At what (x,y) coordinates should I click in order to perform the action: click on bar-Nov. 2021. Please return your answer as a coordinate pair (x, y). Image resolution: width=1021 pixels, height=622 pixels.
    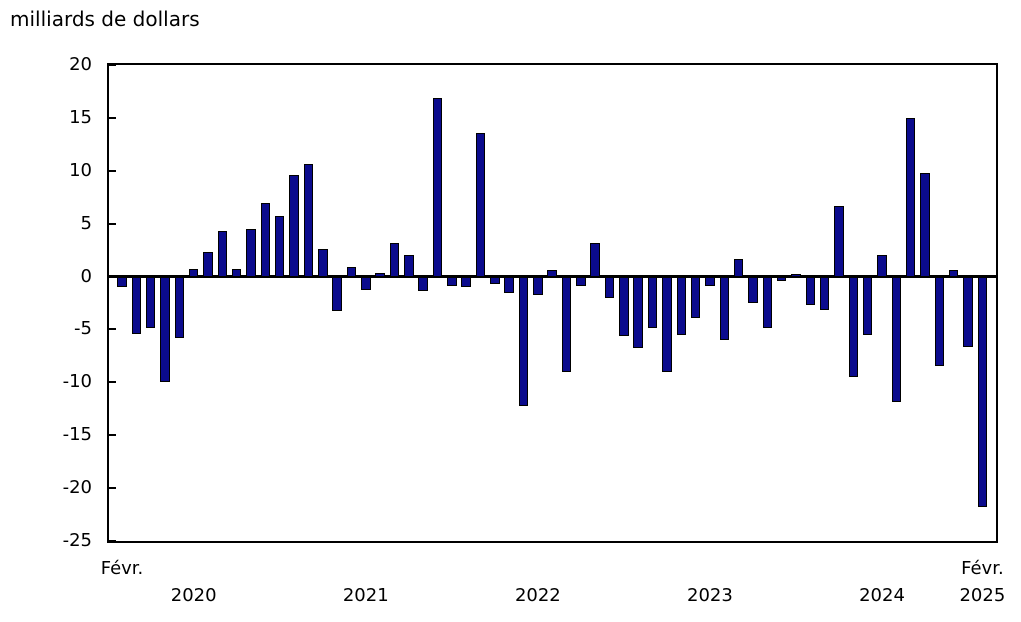
    Looking at the image, I should click on (423, 284).